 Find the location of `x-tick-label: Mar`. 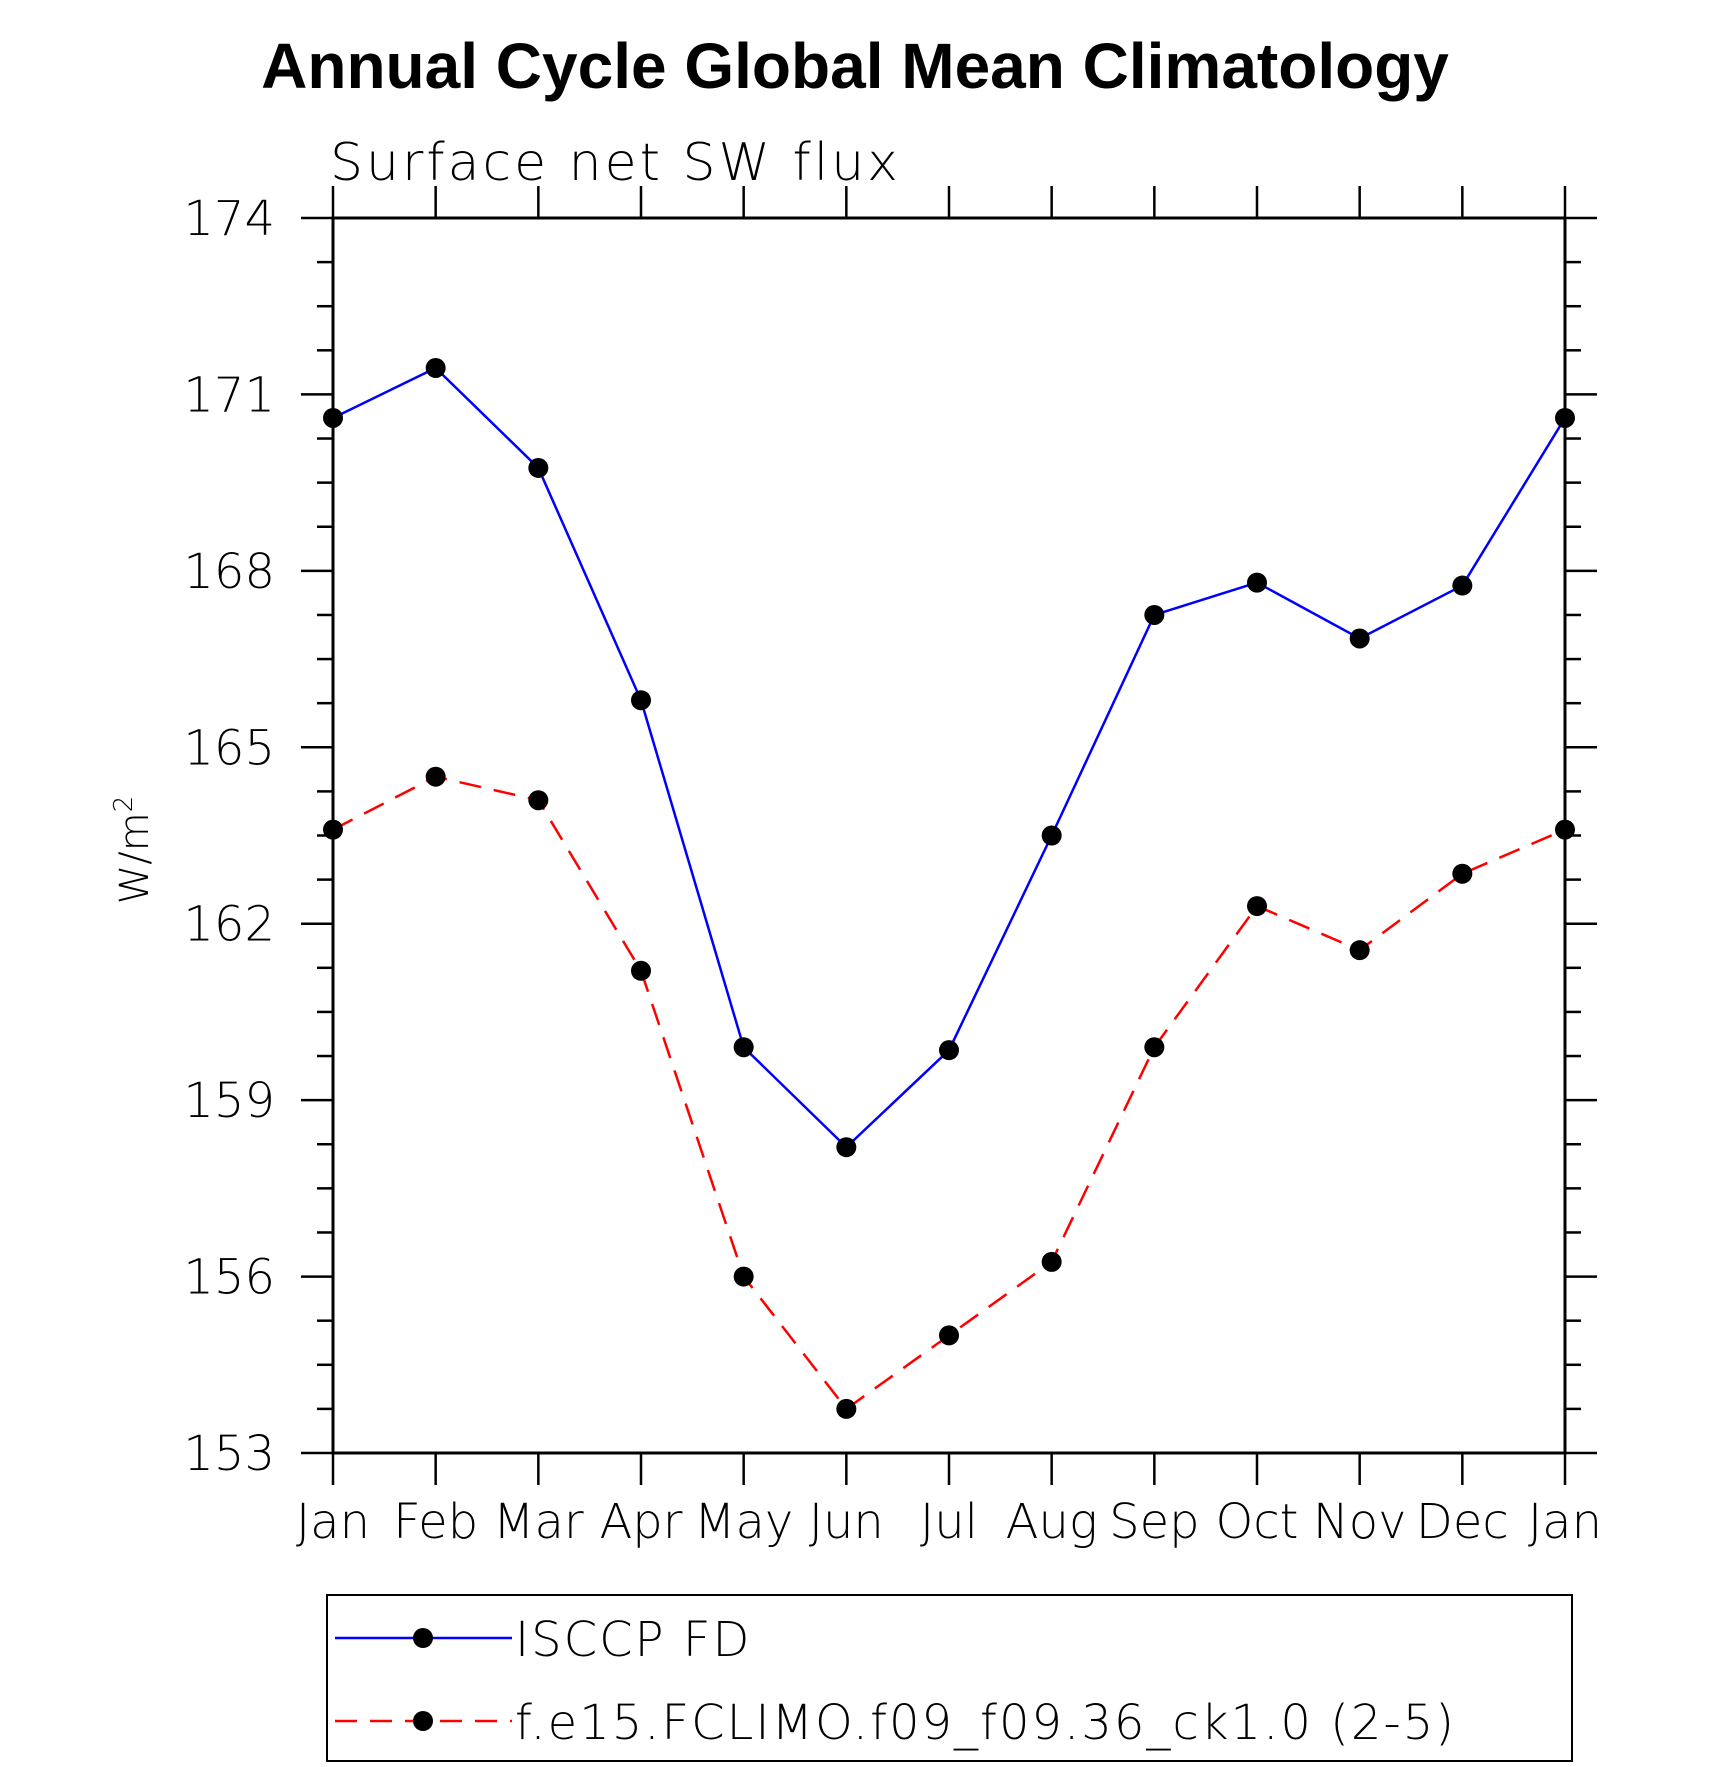

x-tick-label: Mar is located at coordinates (538, 1522).